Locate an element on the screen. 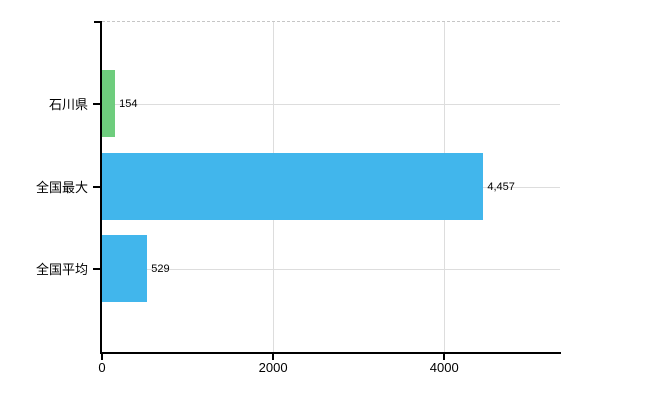 The height and width of the screenshot is (400, 650). bar-value-label: 4,457 is located at coordinates (501, 187).